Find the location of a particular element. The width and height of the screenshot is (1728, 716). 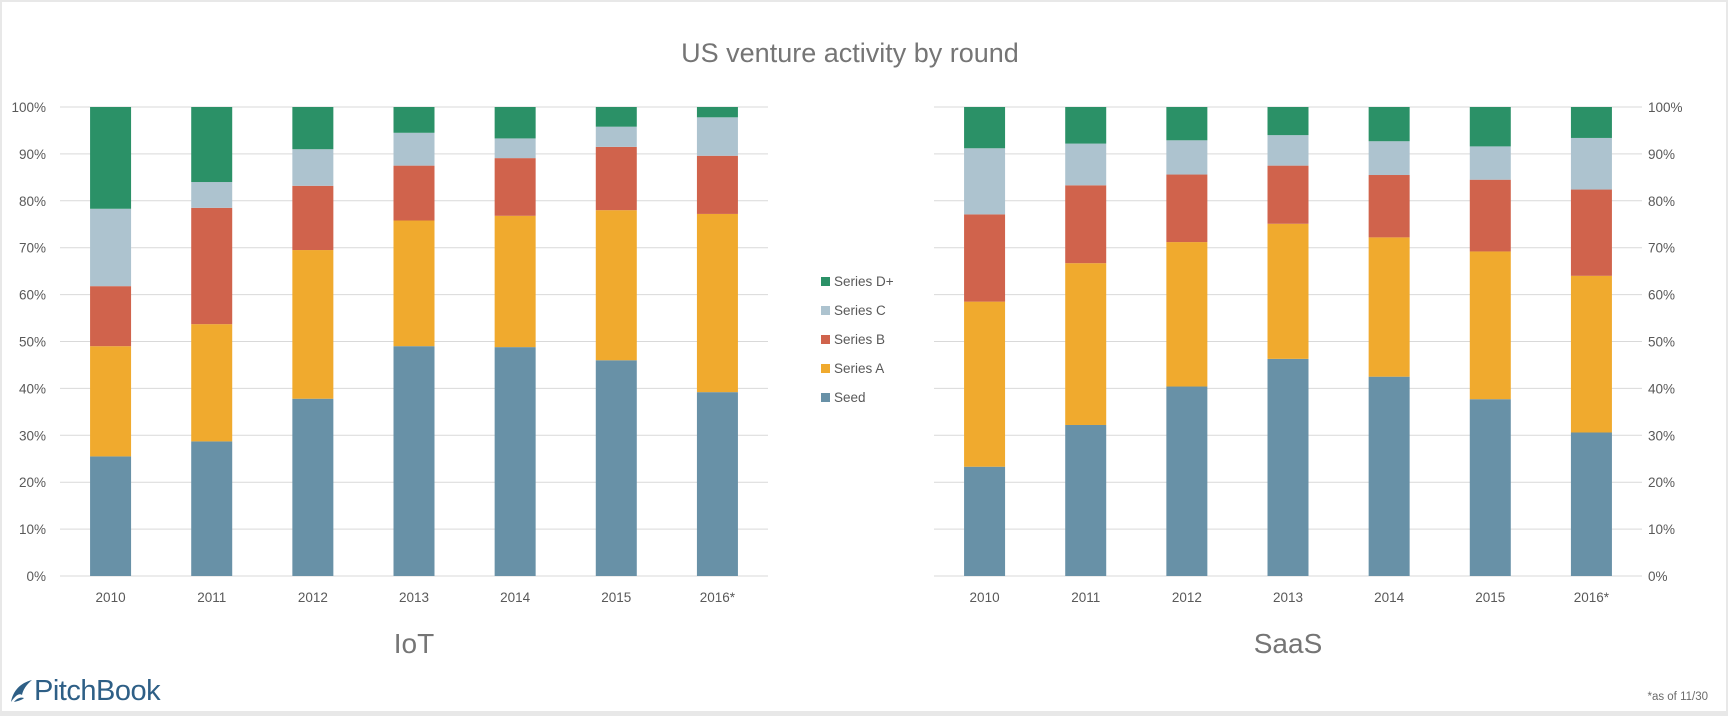

saas-bar-series-a-2013 is located at coordinates (1288, 291).